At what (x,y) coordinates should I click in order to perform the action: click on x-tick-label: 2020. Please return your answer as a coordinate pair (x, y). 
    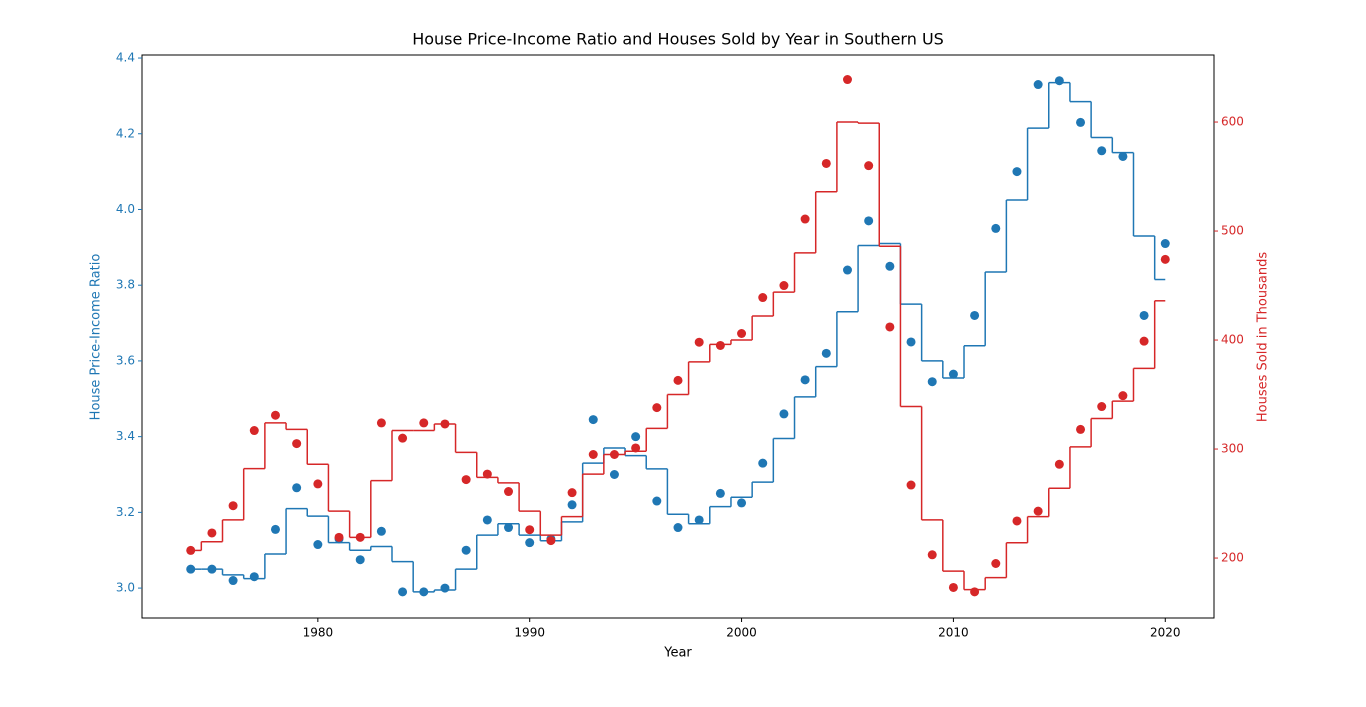
    Looking at the image, I should click on (1165, 633).